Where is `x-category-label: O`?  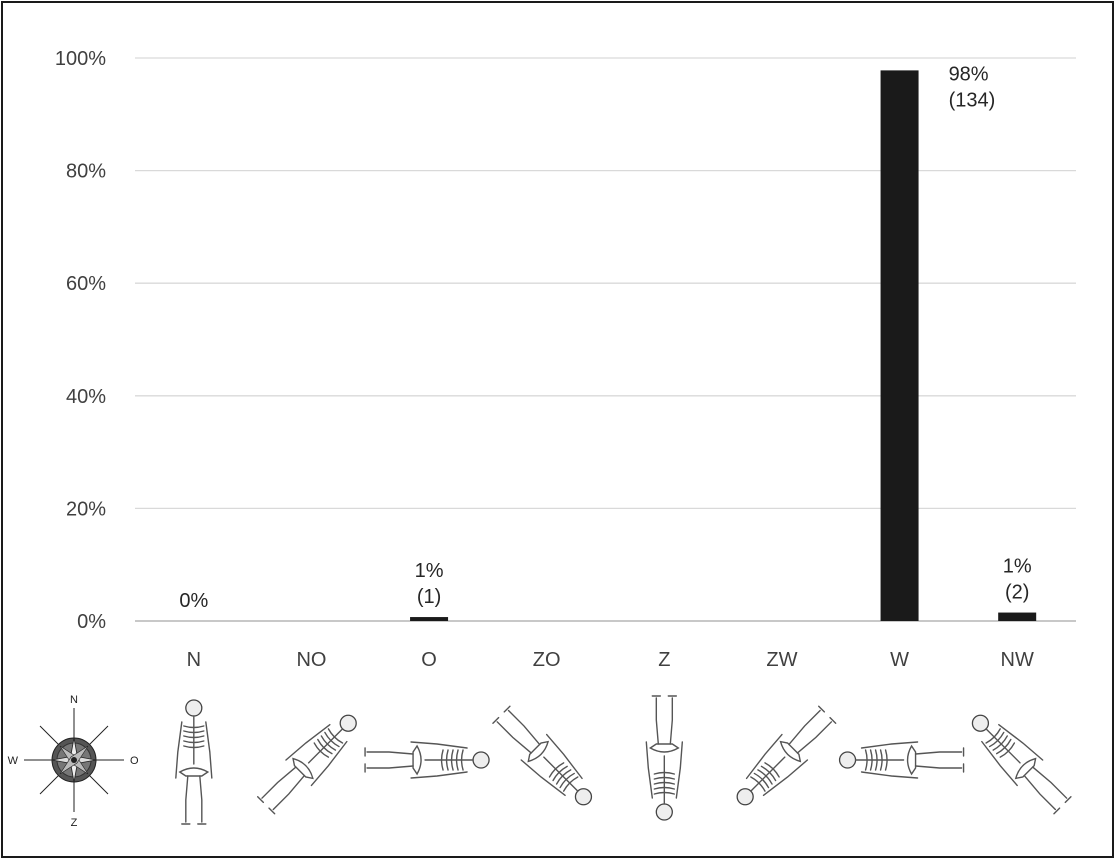
x-category-label: O is located at coordinates (429, 660).